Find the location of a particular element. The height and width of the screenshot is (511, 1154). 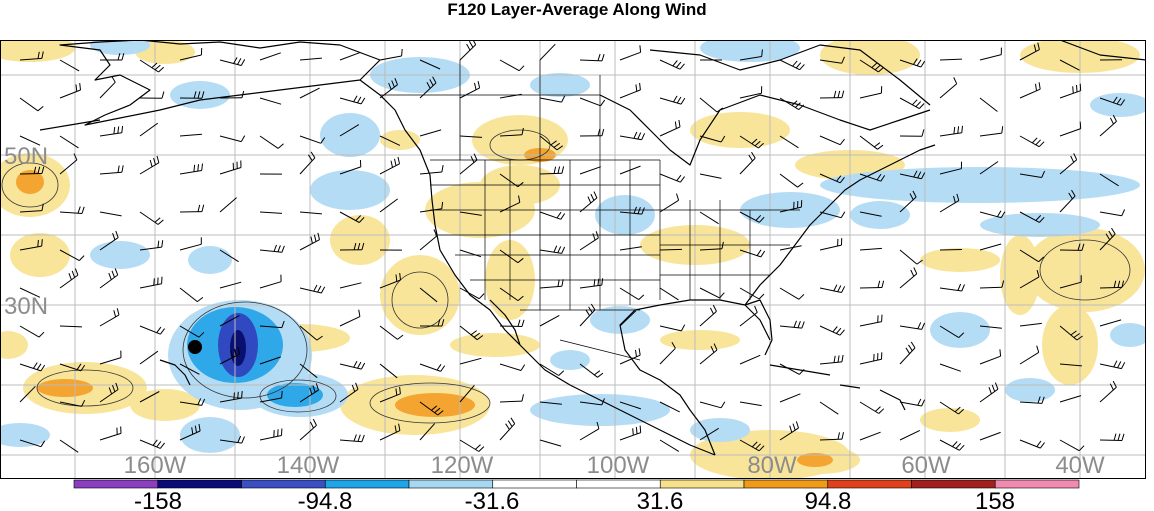

lon-label-120w: 120W is located at coordinates (462, 465).